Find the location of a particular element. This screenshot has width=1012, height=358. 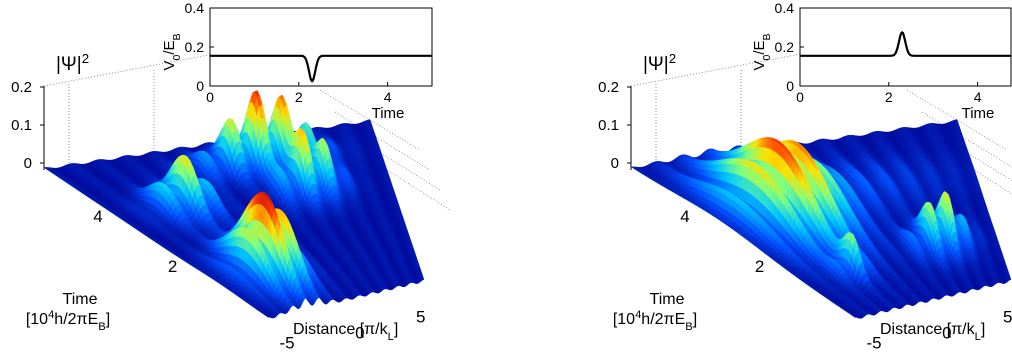

z-axis: 0 0.1 0.2 |Ψ|2 is located at coordinates (171, 101).